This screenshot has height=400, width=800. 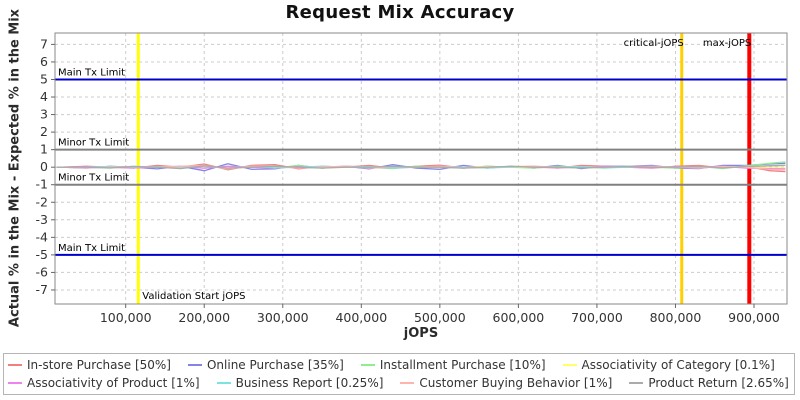 I want to click on series-lines, so click(x=421, y=167).